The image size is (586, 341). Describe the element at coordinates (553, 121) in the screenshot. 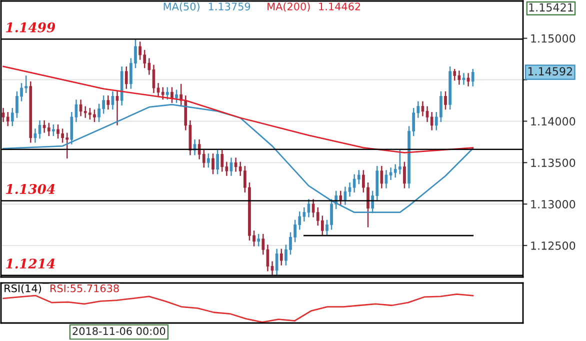

I see `y-tick-label: 1.14000` at that location.